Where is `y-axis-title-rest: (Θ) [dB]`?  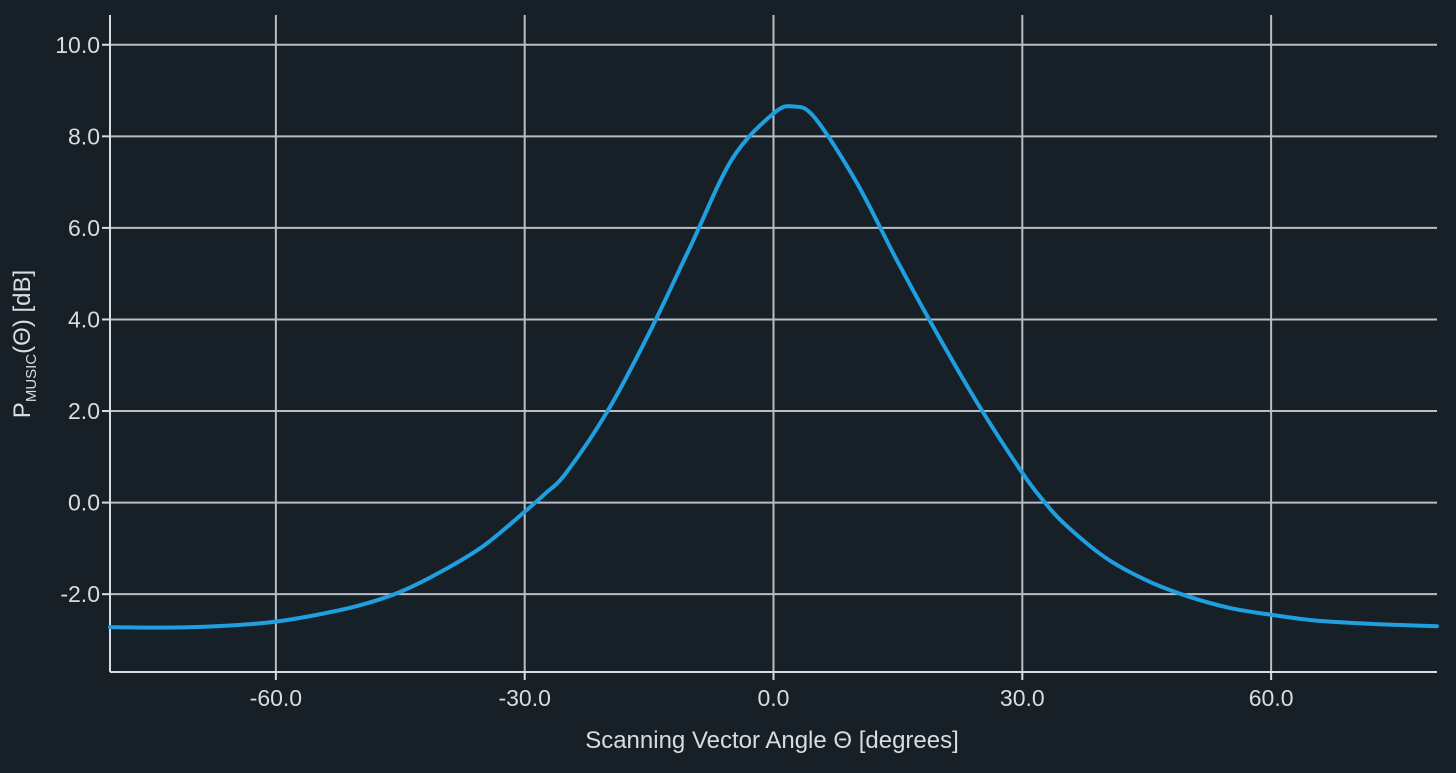 y-axis-title-rest: (Θ) [dB] is located at coordinates (22, 312).